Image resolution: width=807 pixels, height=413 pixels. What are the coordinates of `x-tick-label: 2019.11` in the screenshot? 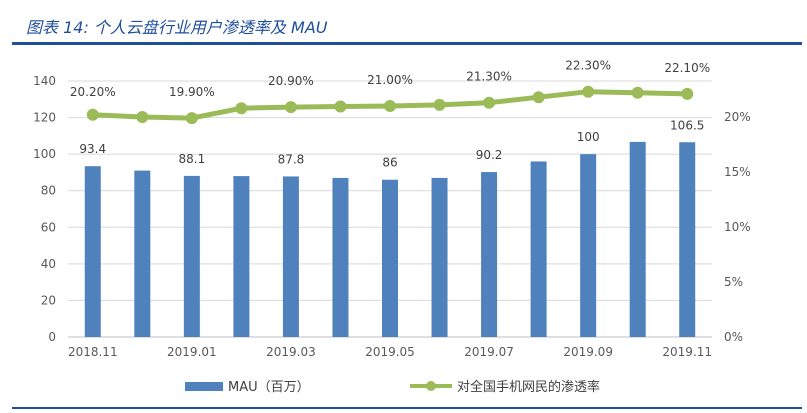 It's located at (687, 352).